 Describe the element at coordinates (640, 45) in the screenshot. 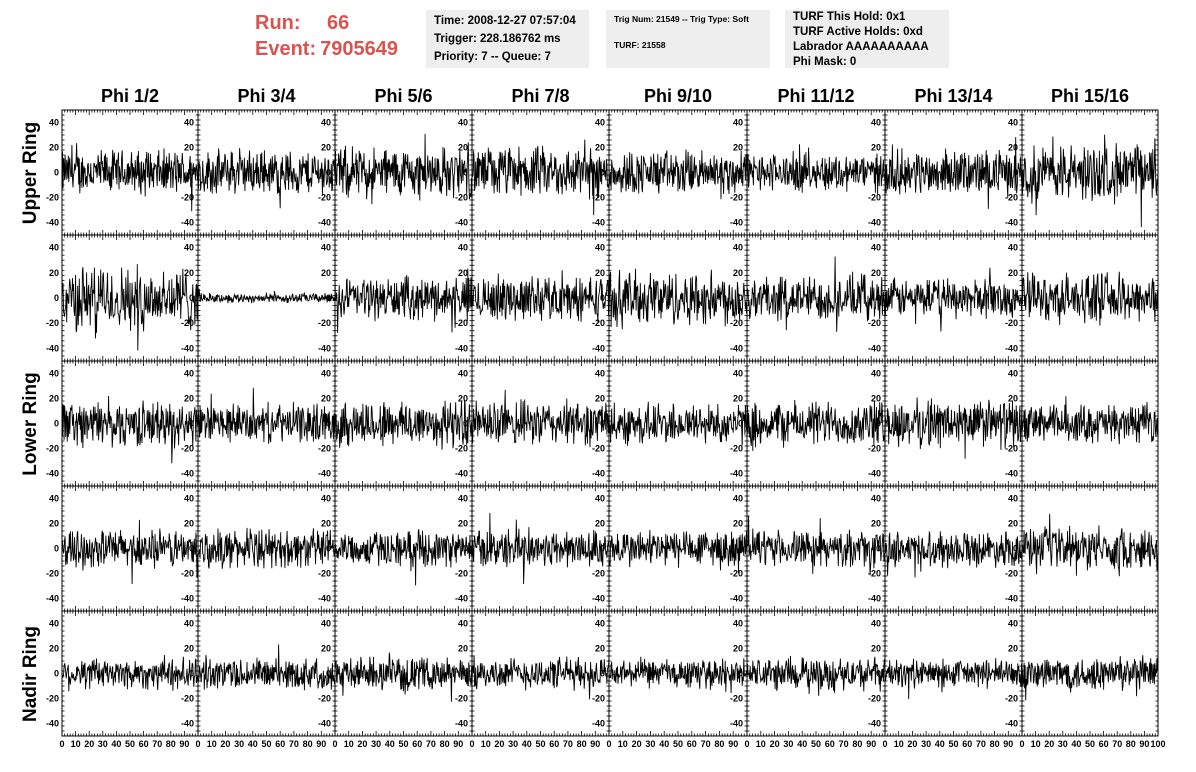

I see `turf-line: TURF: 21558` at that location.